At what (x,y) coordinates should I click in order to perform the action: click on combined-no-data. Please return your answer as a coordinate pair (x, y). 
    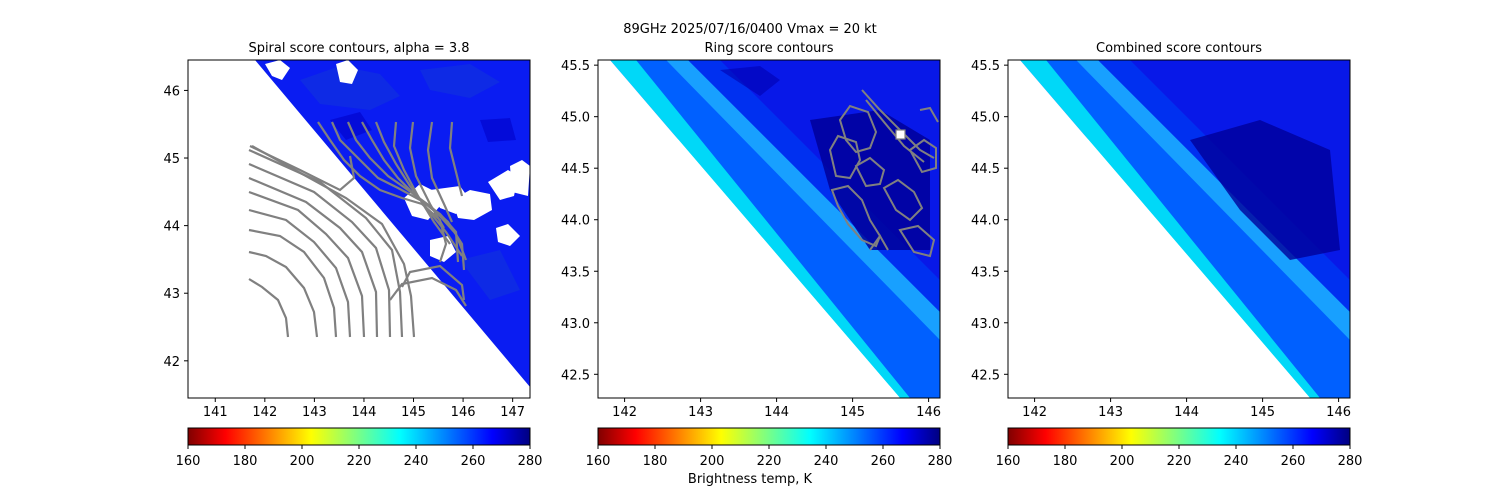
    Looking at the image, I should click on (1159, 229).